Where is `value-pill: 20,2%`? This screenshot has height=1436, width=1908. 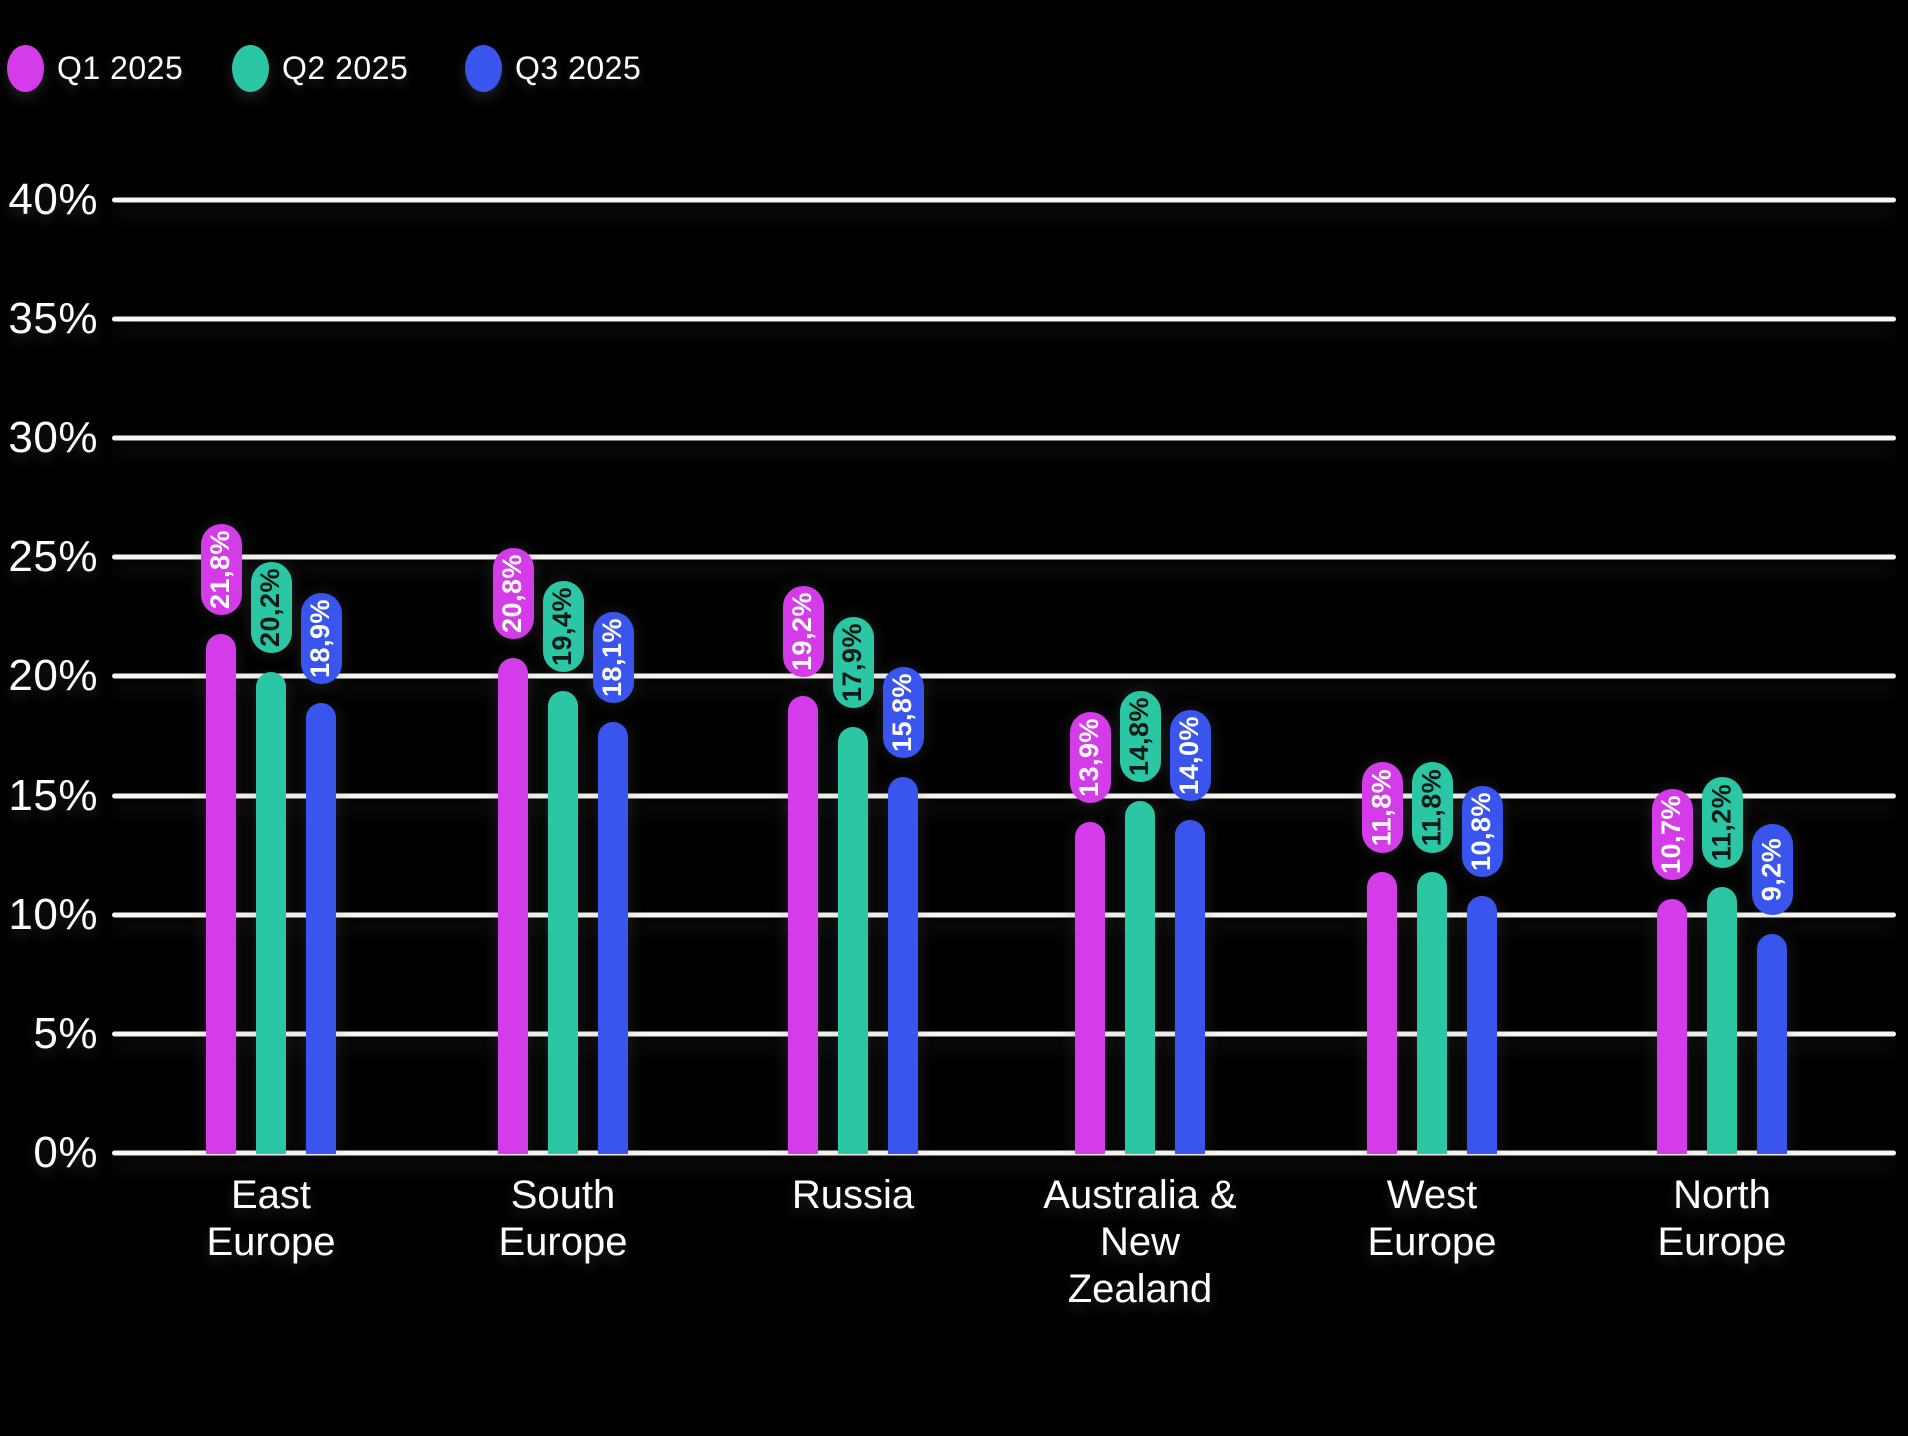 value-pill: 20,2% is located at coordinates (271, 608).